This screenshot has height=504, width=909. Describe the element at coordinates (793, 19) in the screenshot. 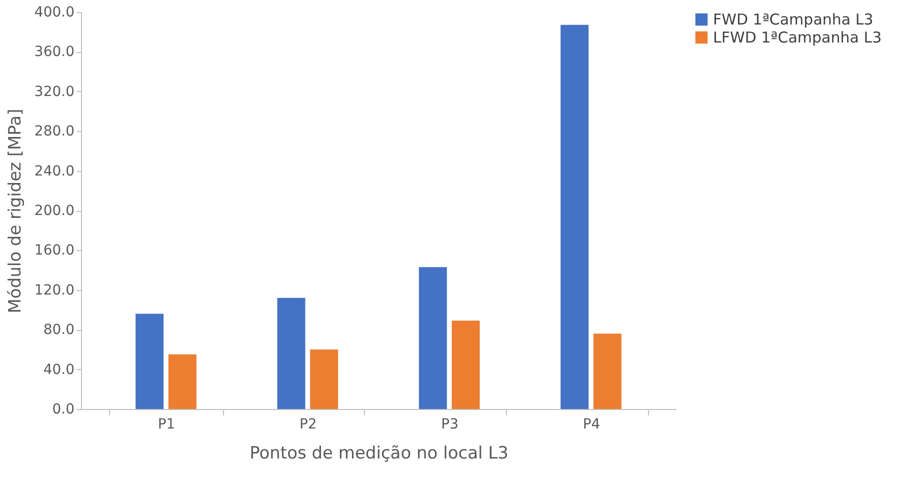

I see `legend-label: FWD 1ªCampanha L3` at that location.